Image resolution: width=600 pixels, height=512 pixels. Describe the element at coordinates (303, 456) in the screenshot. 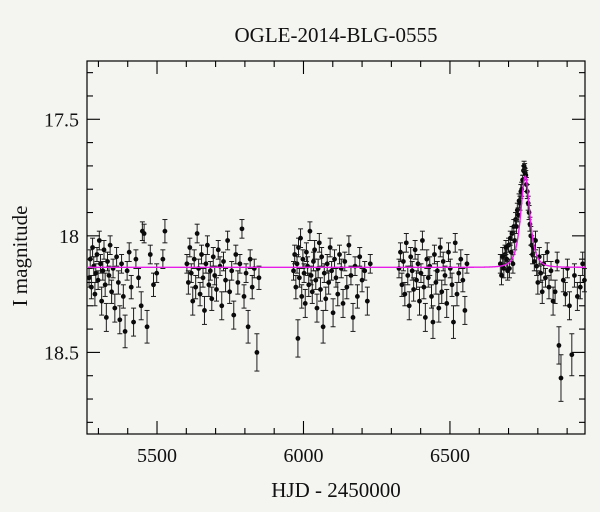

I see `x-tick-label: 6000` at that location.